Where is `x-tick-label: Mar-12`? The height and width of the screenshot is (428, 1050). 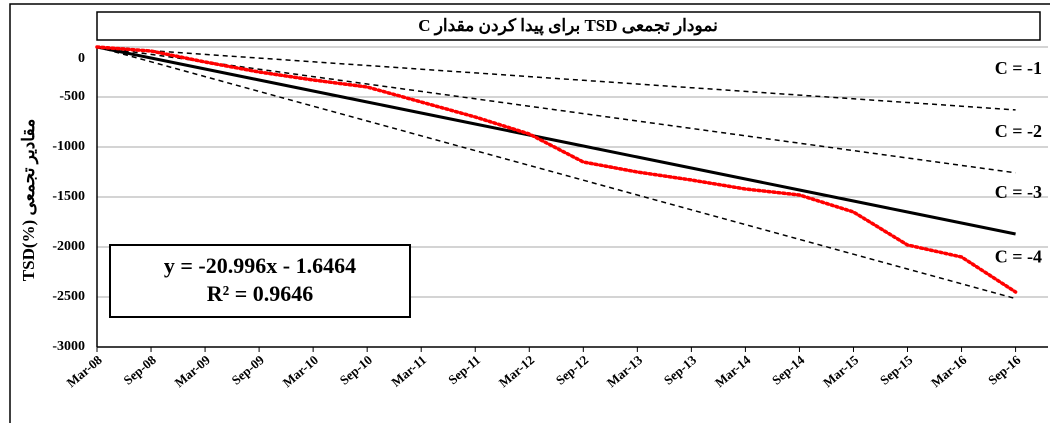
x-tick-label: Mar-12 is located at coordinates (516, 371).